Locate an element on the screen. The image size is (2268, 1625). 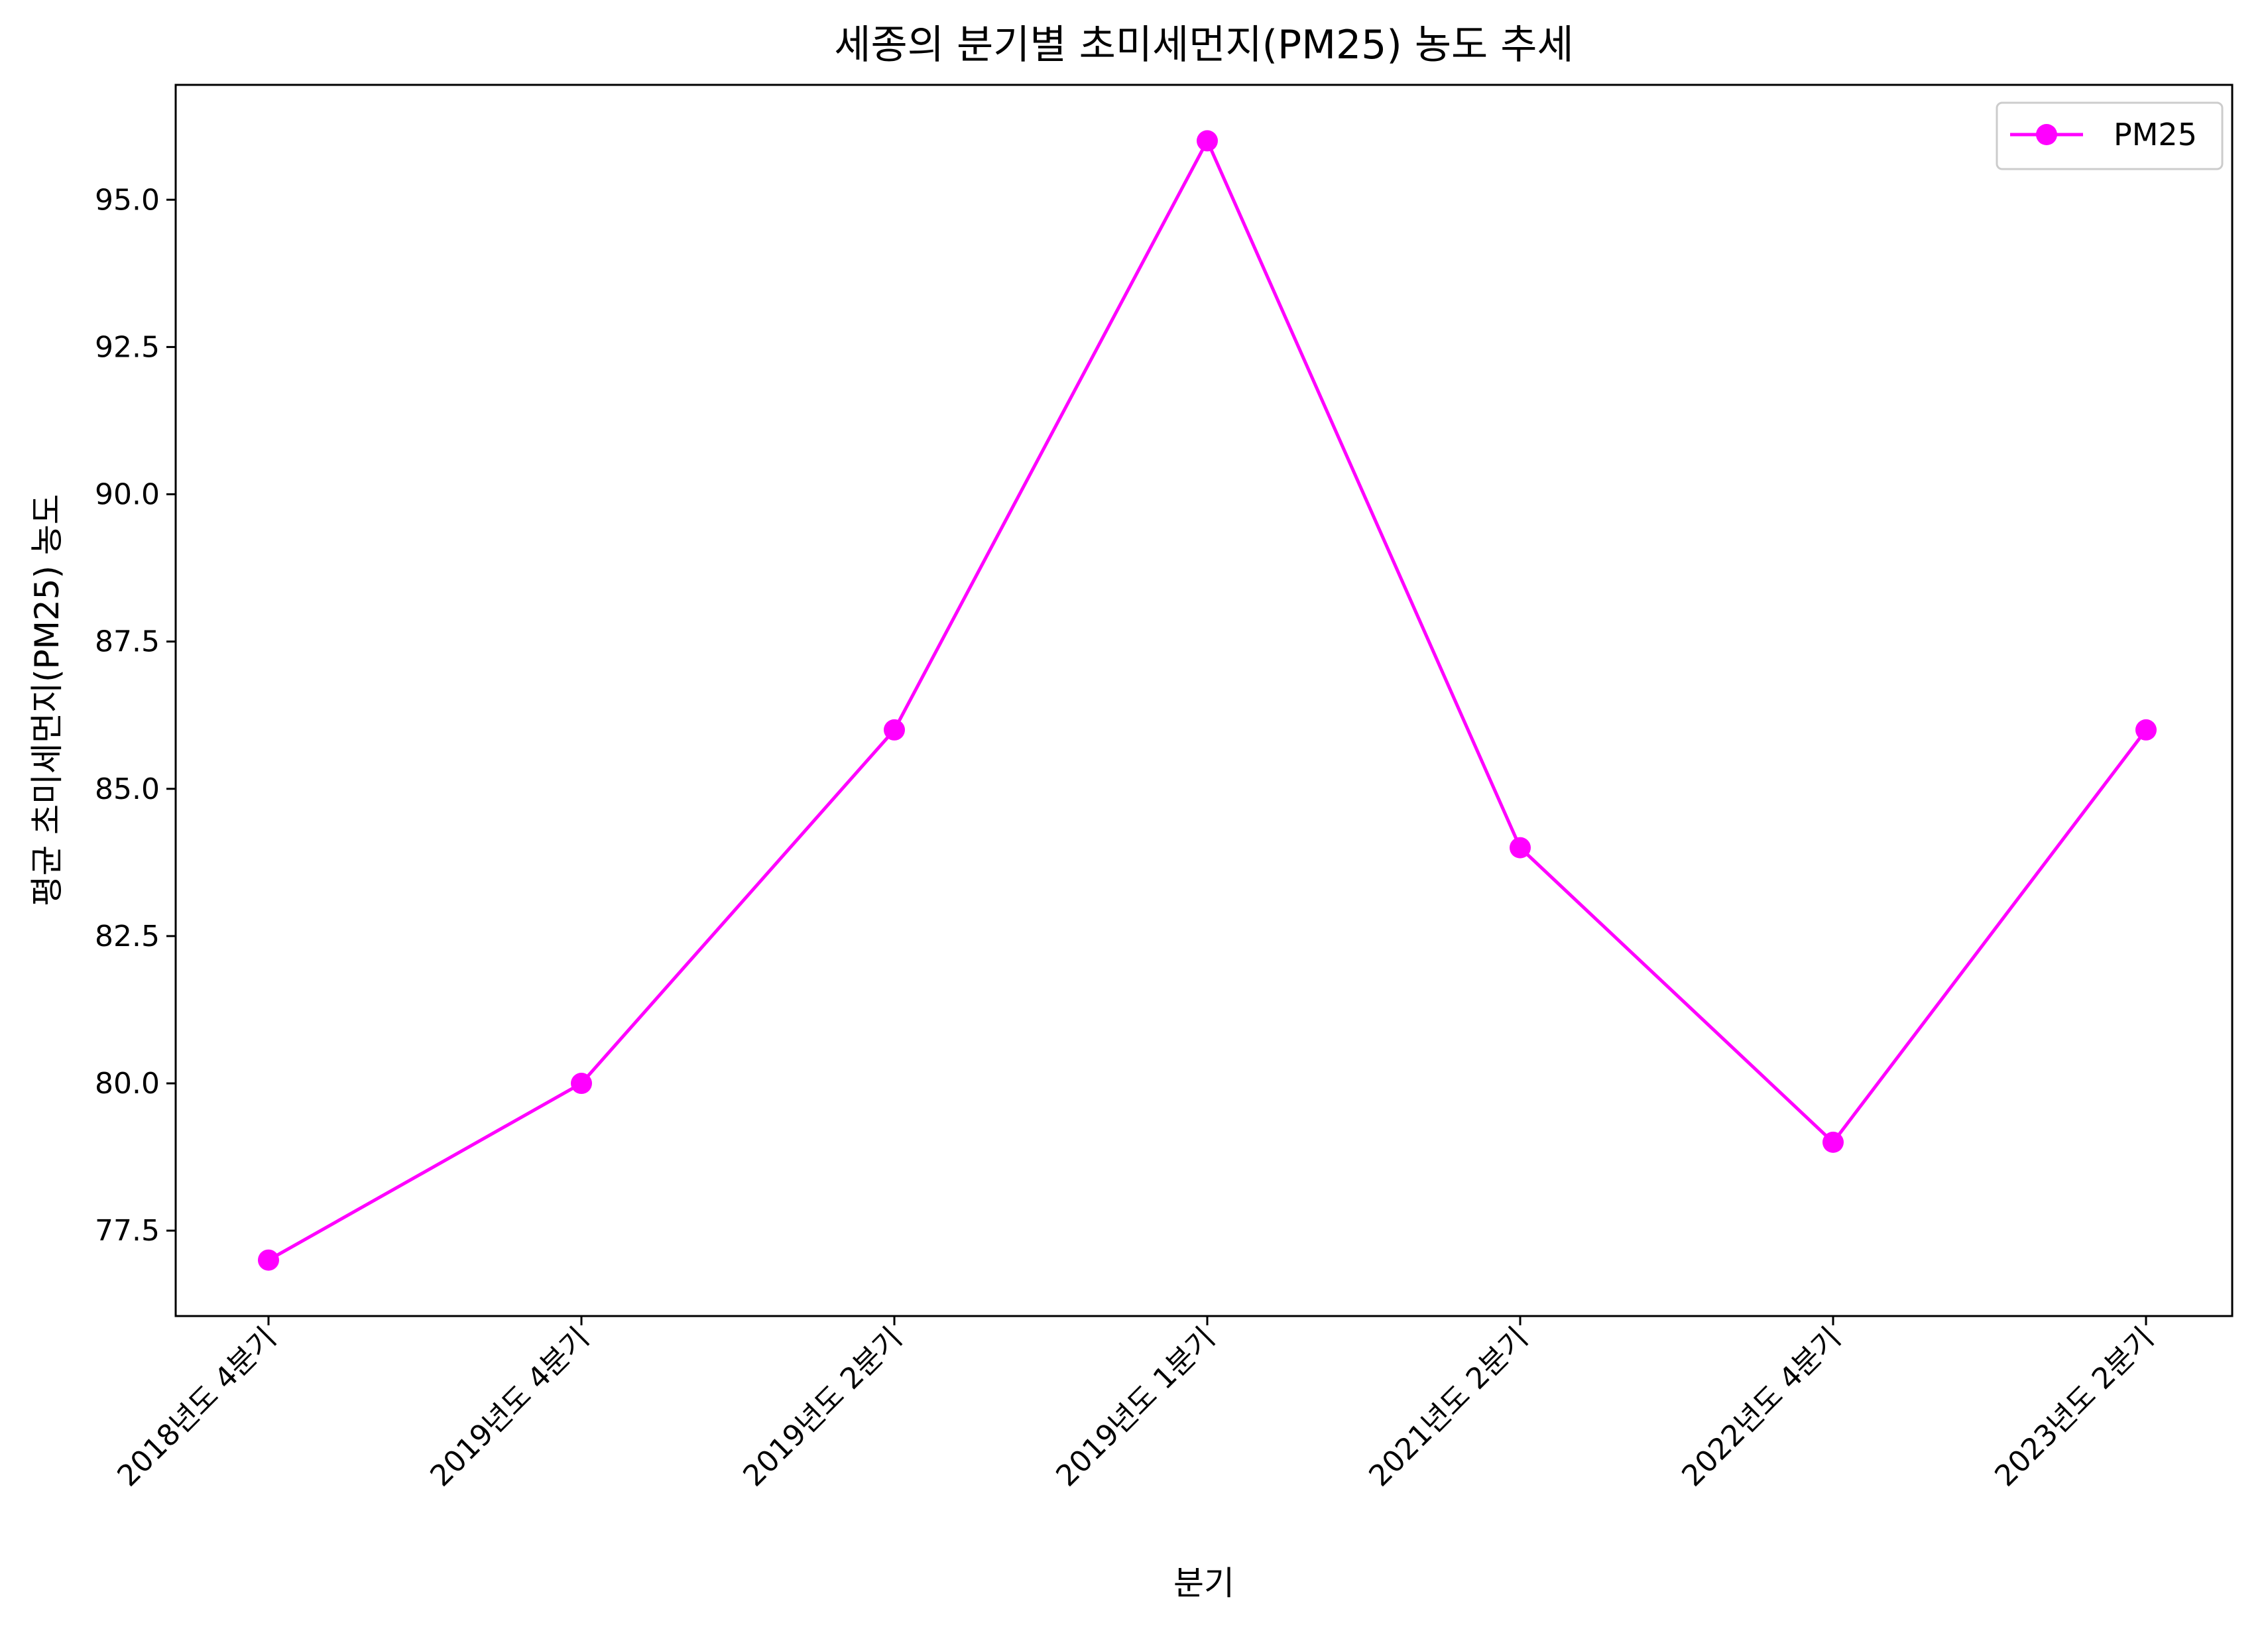
y-tick-label: 80.0 is located at coordinates (127, 1084).